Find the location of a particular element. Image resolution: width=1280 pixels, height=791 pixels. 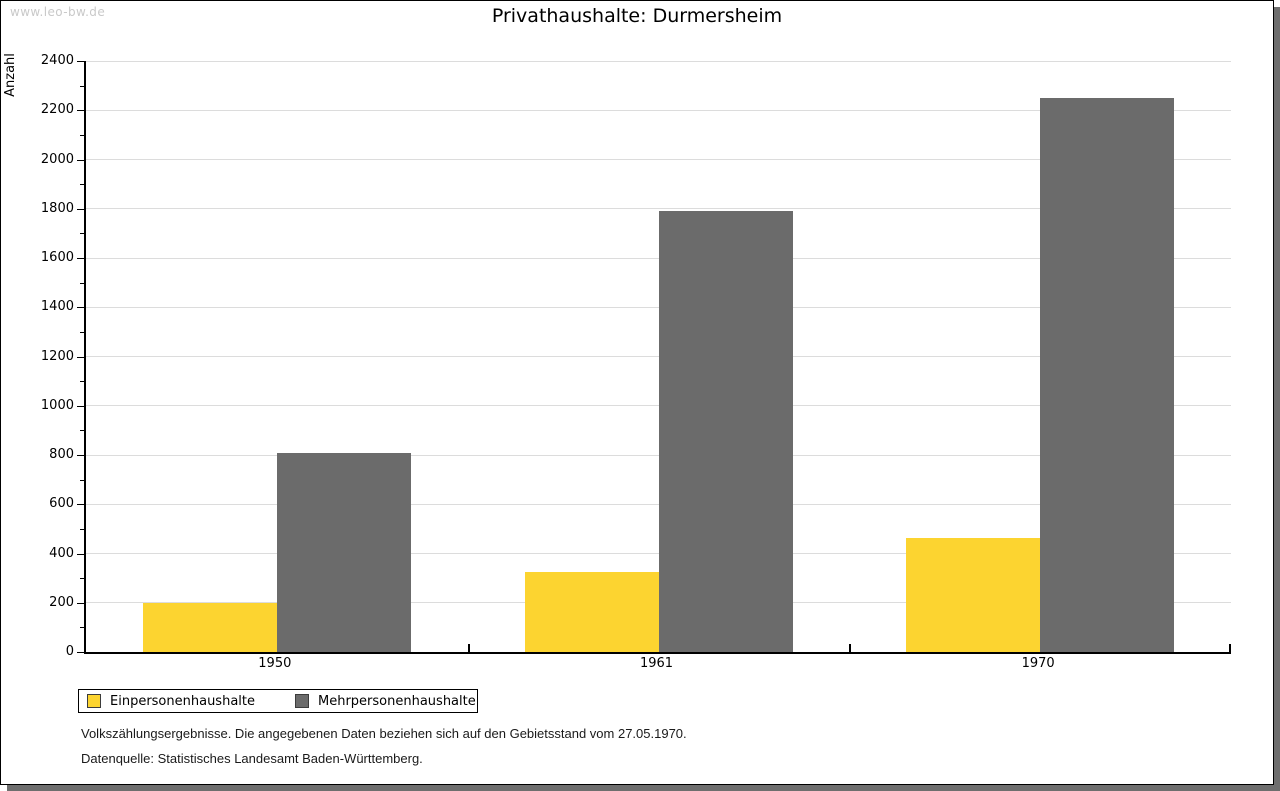

legend-item-einpersonenhaushalte: Einpersonenhaushalte is located at coordinates (171, 701).